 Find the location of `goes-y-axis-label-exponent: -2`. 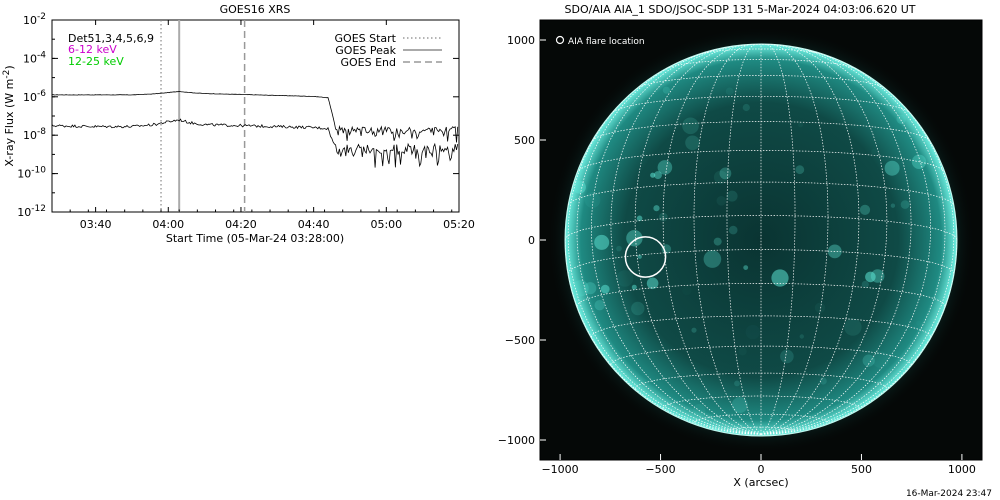

goes-y-axis-label-exponent: -2 is located at coordinates (7, 74).